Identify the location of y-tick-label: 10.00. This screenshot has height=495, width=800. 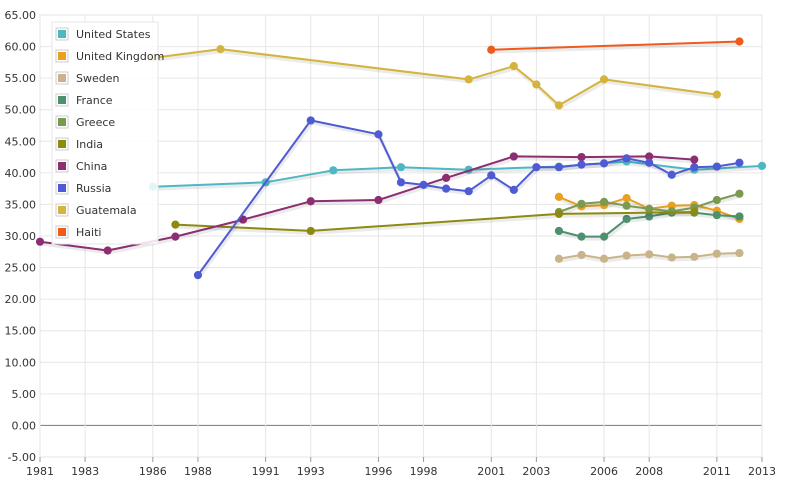
(21, 362).